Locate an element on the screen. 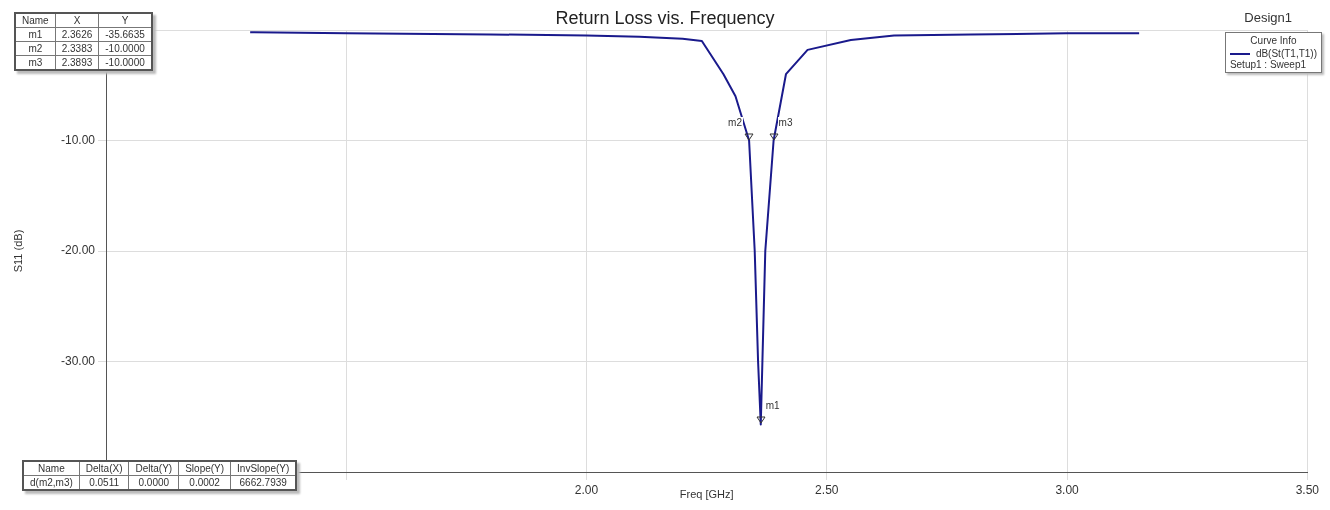  text: 6662.7939 is located at coordinates (263, 482).